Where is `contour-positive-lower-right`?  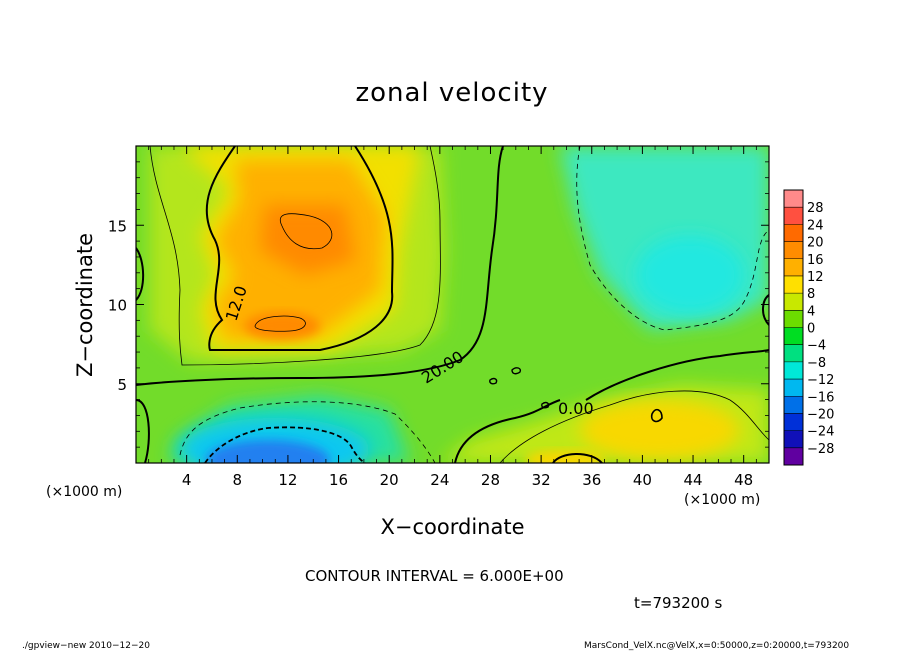 contour-positive-lower-right is located at coordinates (634, 426).